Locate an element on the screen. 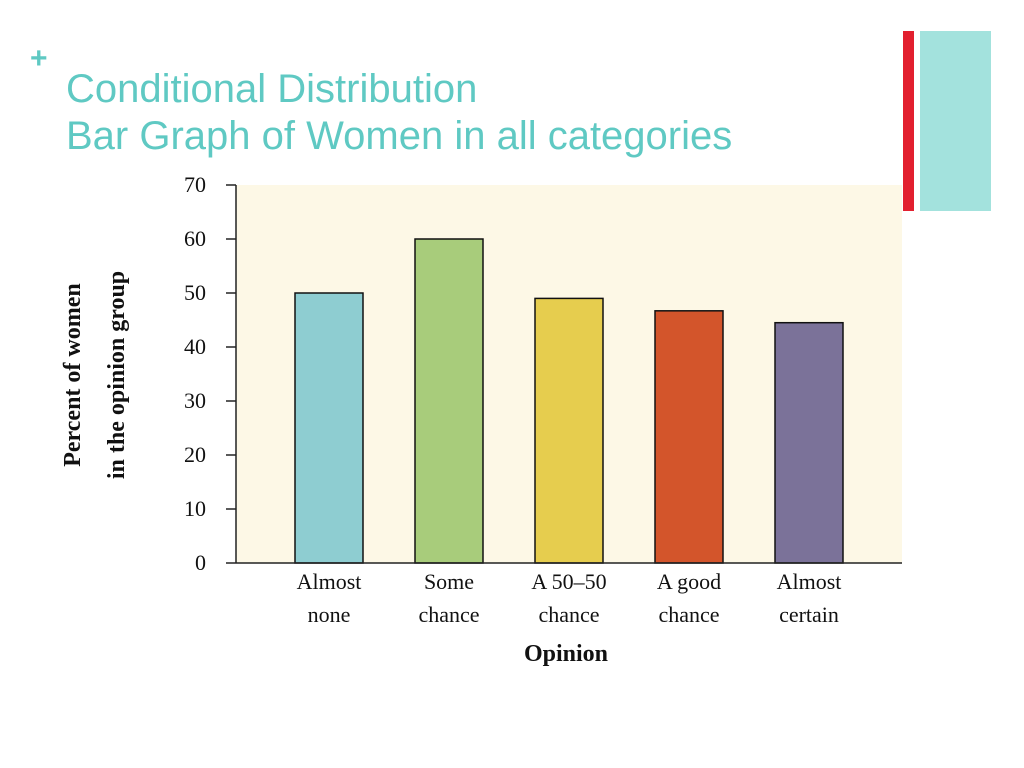 This screenshot has height=768, width=1024. y-tick-label: 10 is located at coordinates (195, 508).